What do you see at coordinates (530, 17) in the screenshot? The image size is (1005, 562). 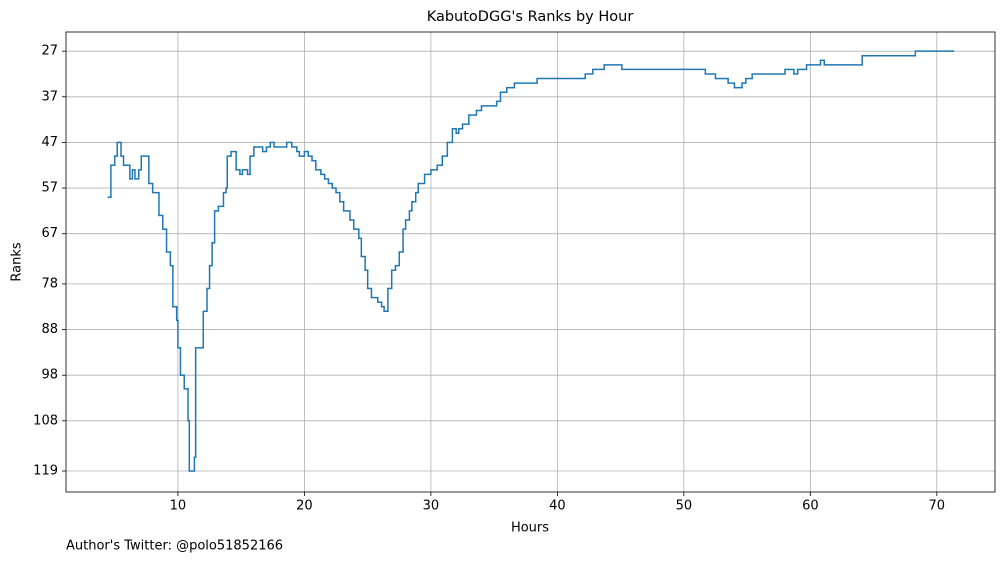 I see `chart-title: KabutoDGG's Ranks by Hour` at bounding box center [530, 17].